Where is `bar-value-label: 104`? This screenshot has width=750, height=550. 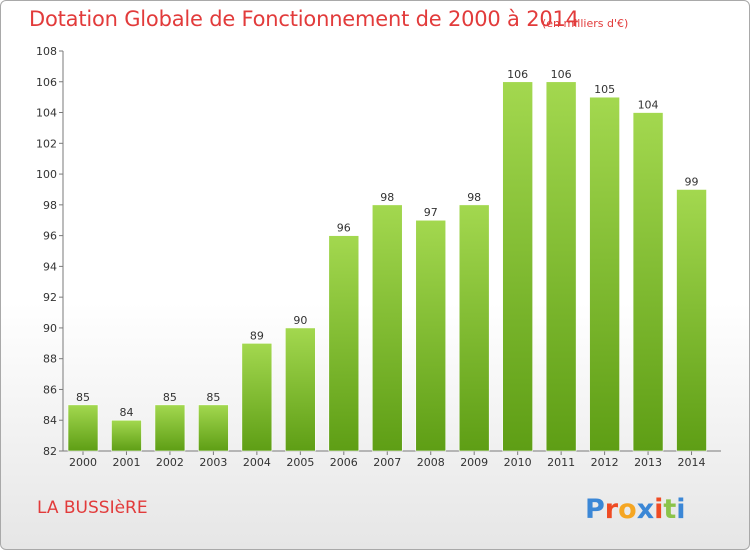
bar-value-label: 104 is located at coordinates (648, 105).